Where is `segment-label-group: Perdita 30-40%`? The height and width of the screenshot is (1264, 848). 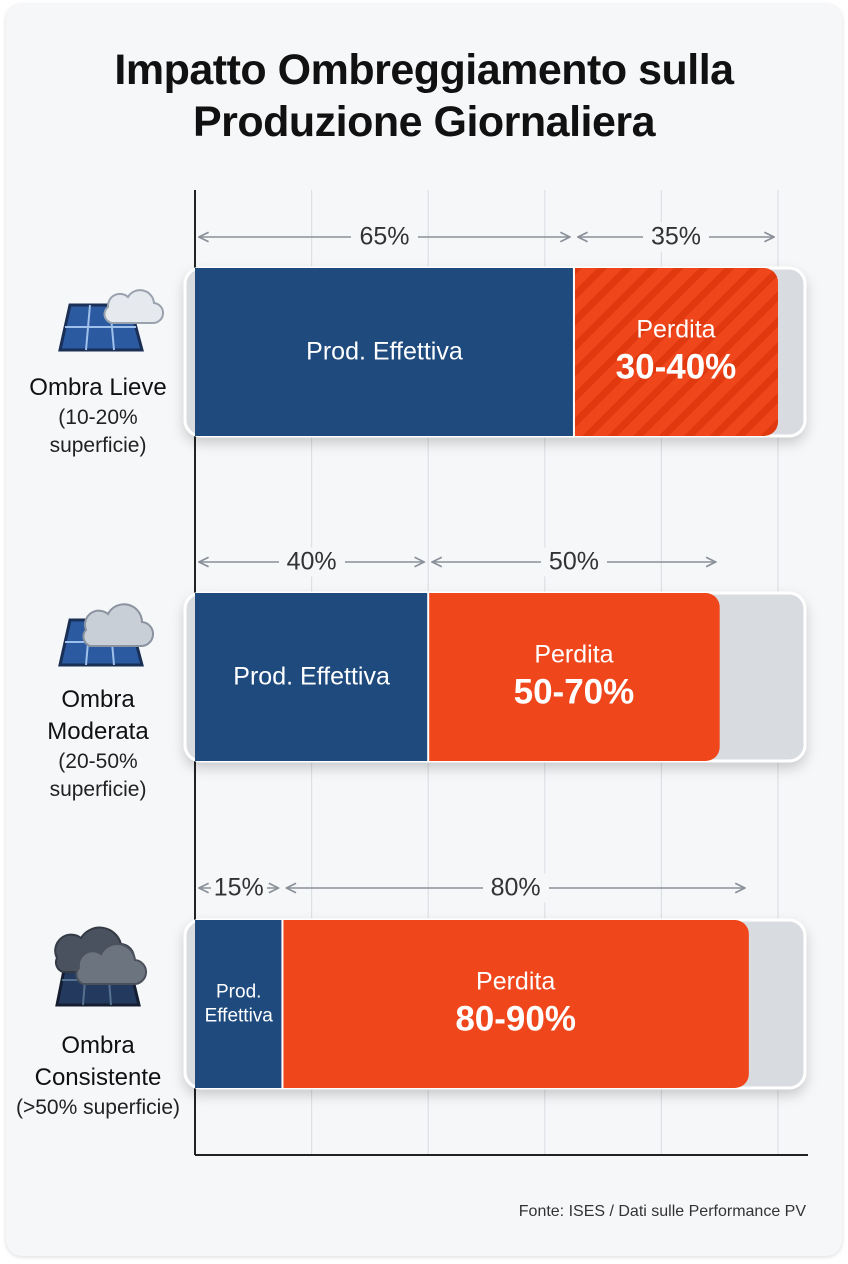 segment-label-group: Perdita 30-40% is located at coordinates (676, 352).